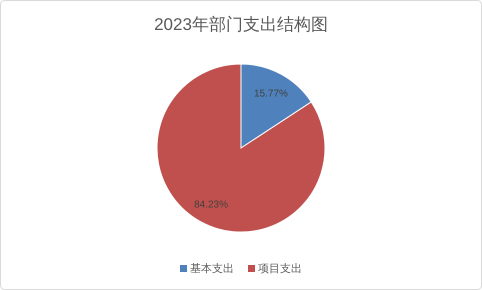 Image resolution: width=482 pixels, height=290 pixels. I want to click on data-label: 84.23%, so click(211, 204).